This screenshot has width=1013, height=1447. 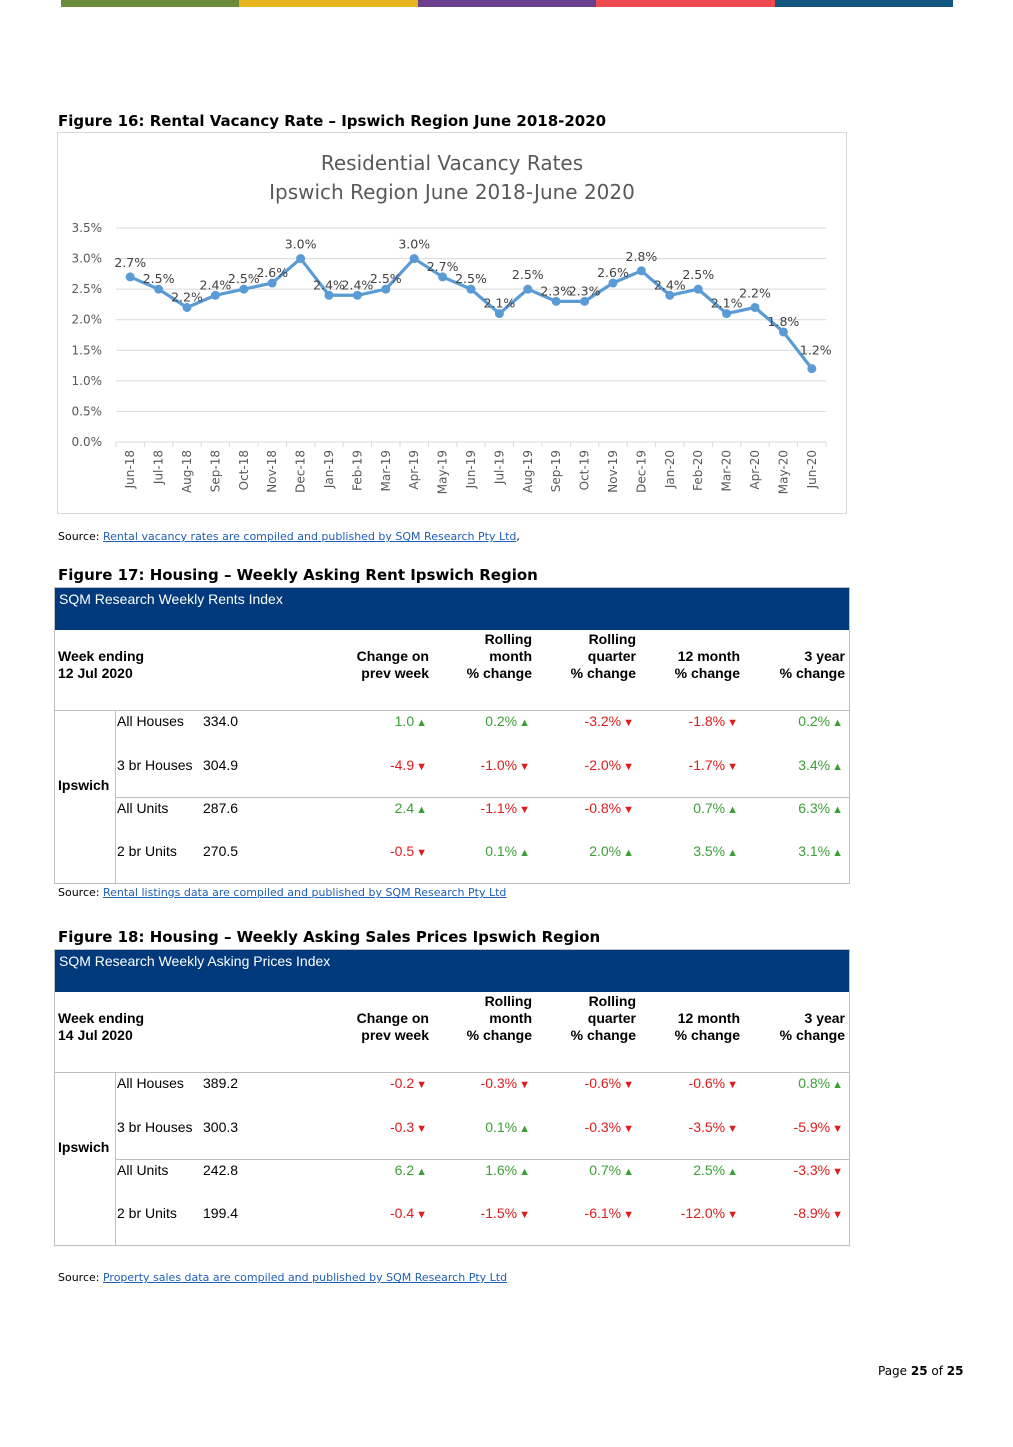 I want to click on row-name: 3 br Houses, so click(x=155, y=765).